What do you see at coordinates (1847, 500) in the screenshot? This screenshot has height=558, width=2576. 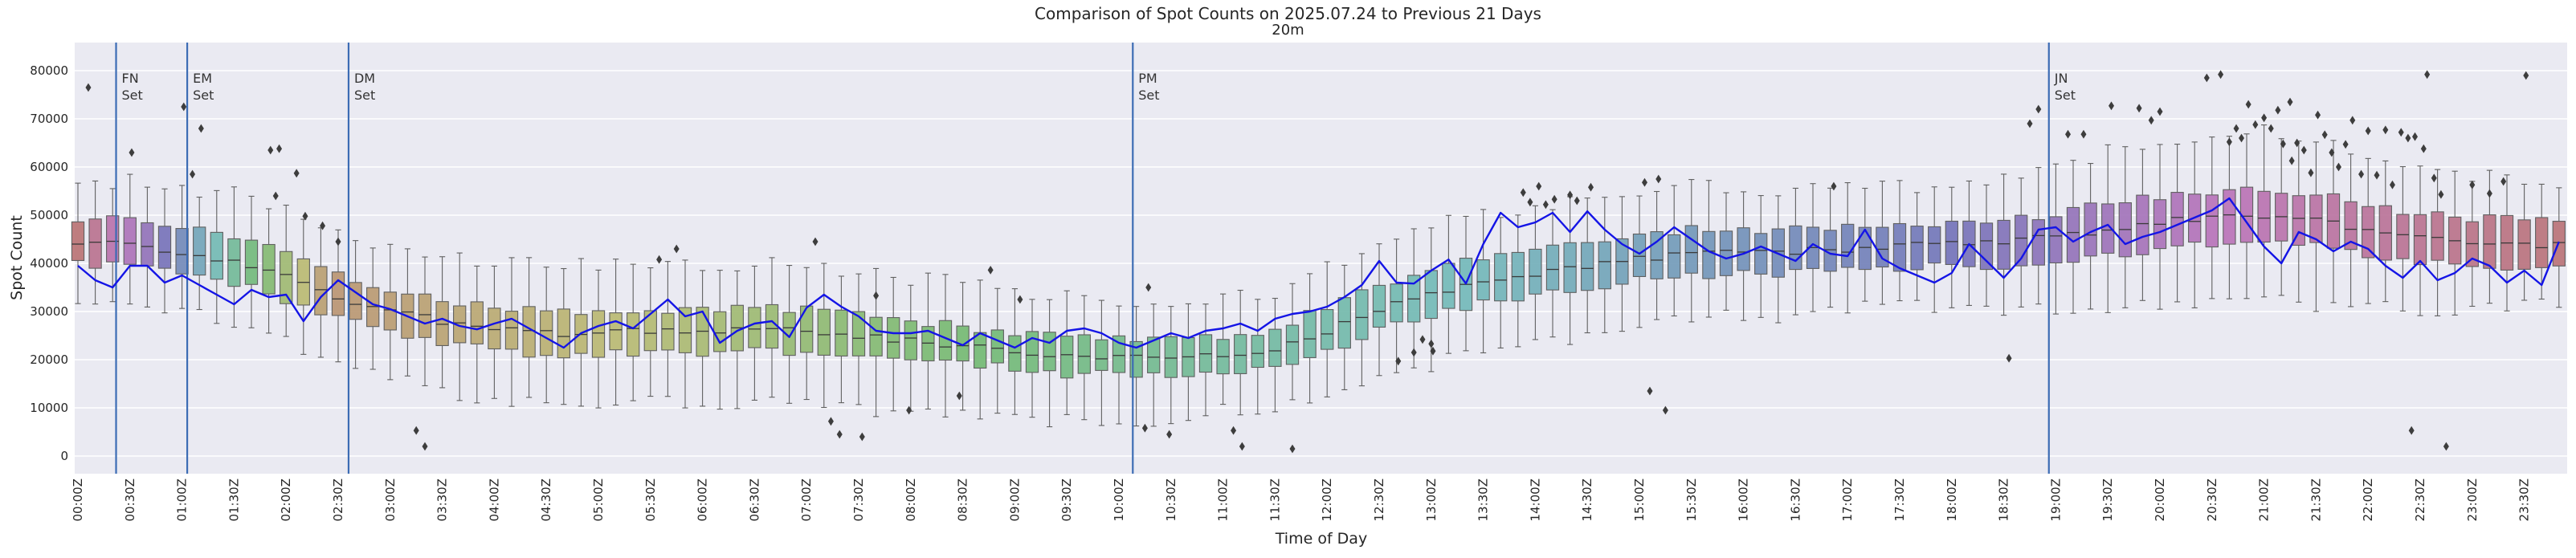 I see `x-tick-label: 17:00Z` at bounding box center [1847, 500].